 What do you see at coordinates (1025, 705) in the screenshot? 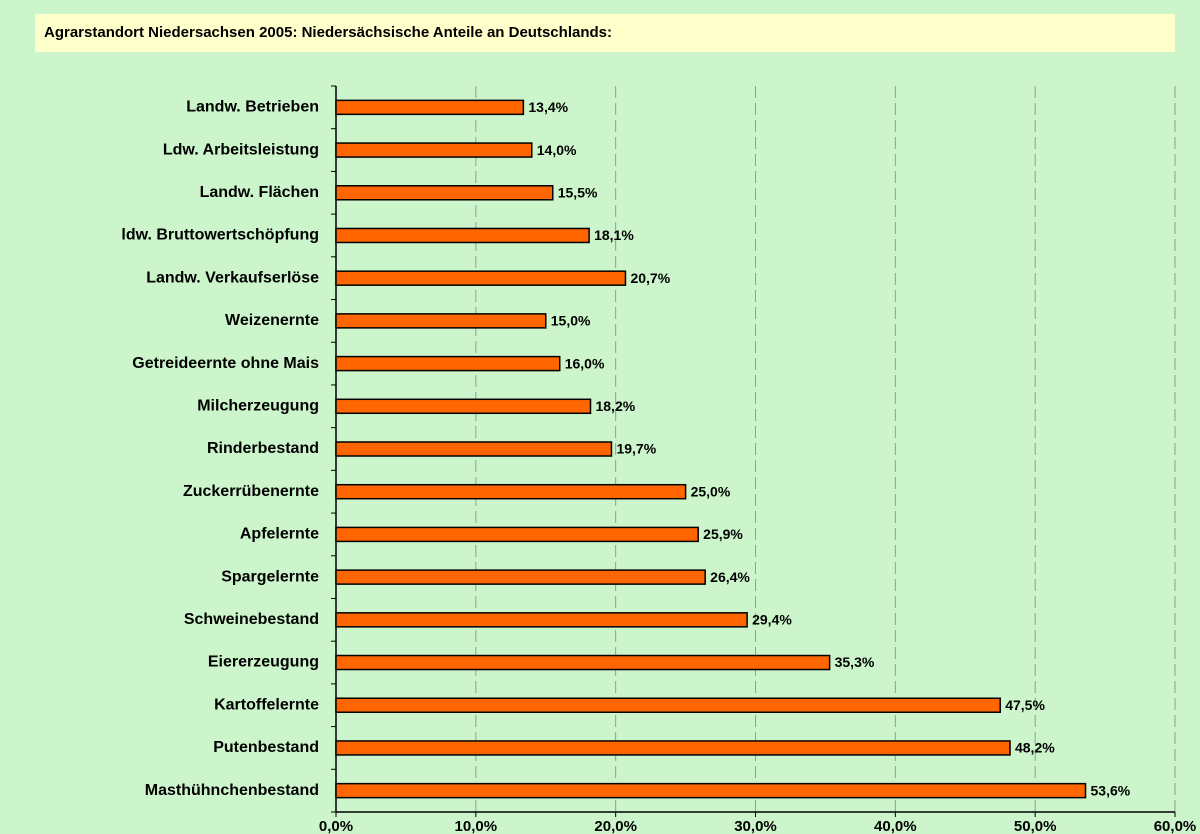
I see `value-label: 47,5%` at bounding box center [1025, 705].